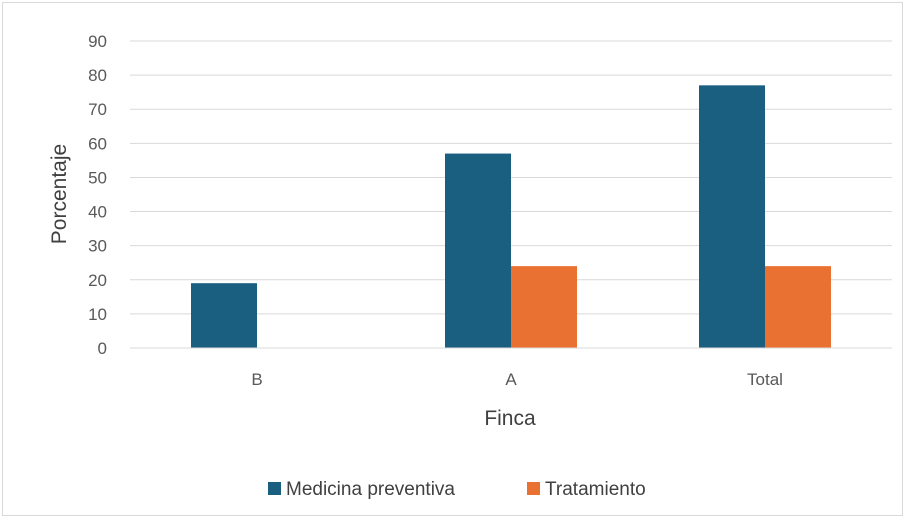 Image resolution: width=907 pixels, height=520 pixels. What do you see at coordinates (544, 307) in the screenshot?
I see `bar-tratamiento-a` at bounding box center [544, 307].